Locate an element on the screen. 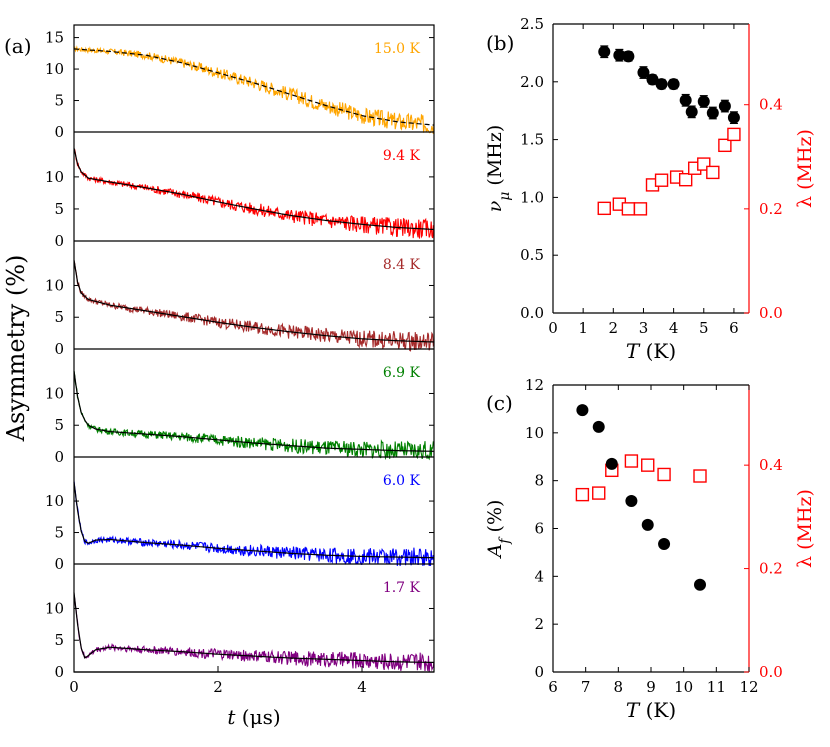  series-94K: 0 5 10 9.4 K is located at coordinates (240, 198).